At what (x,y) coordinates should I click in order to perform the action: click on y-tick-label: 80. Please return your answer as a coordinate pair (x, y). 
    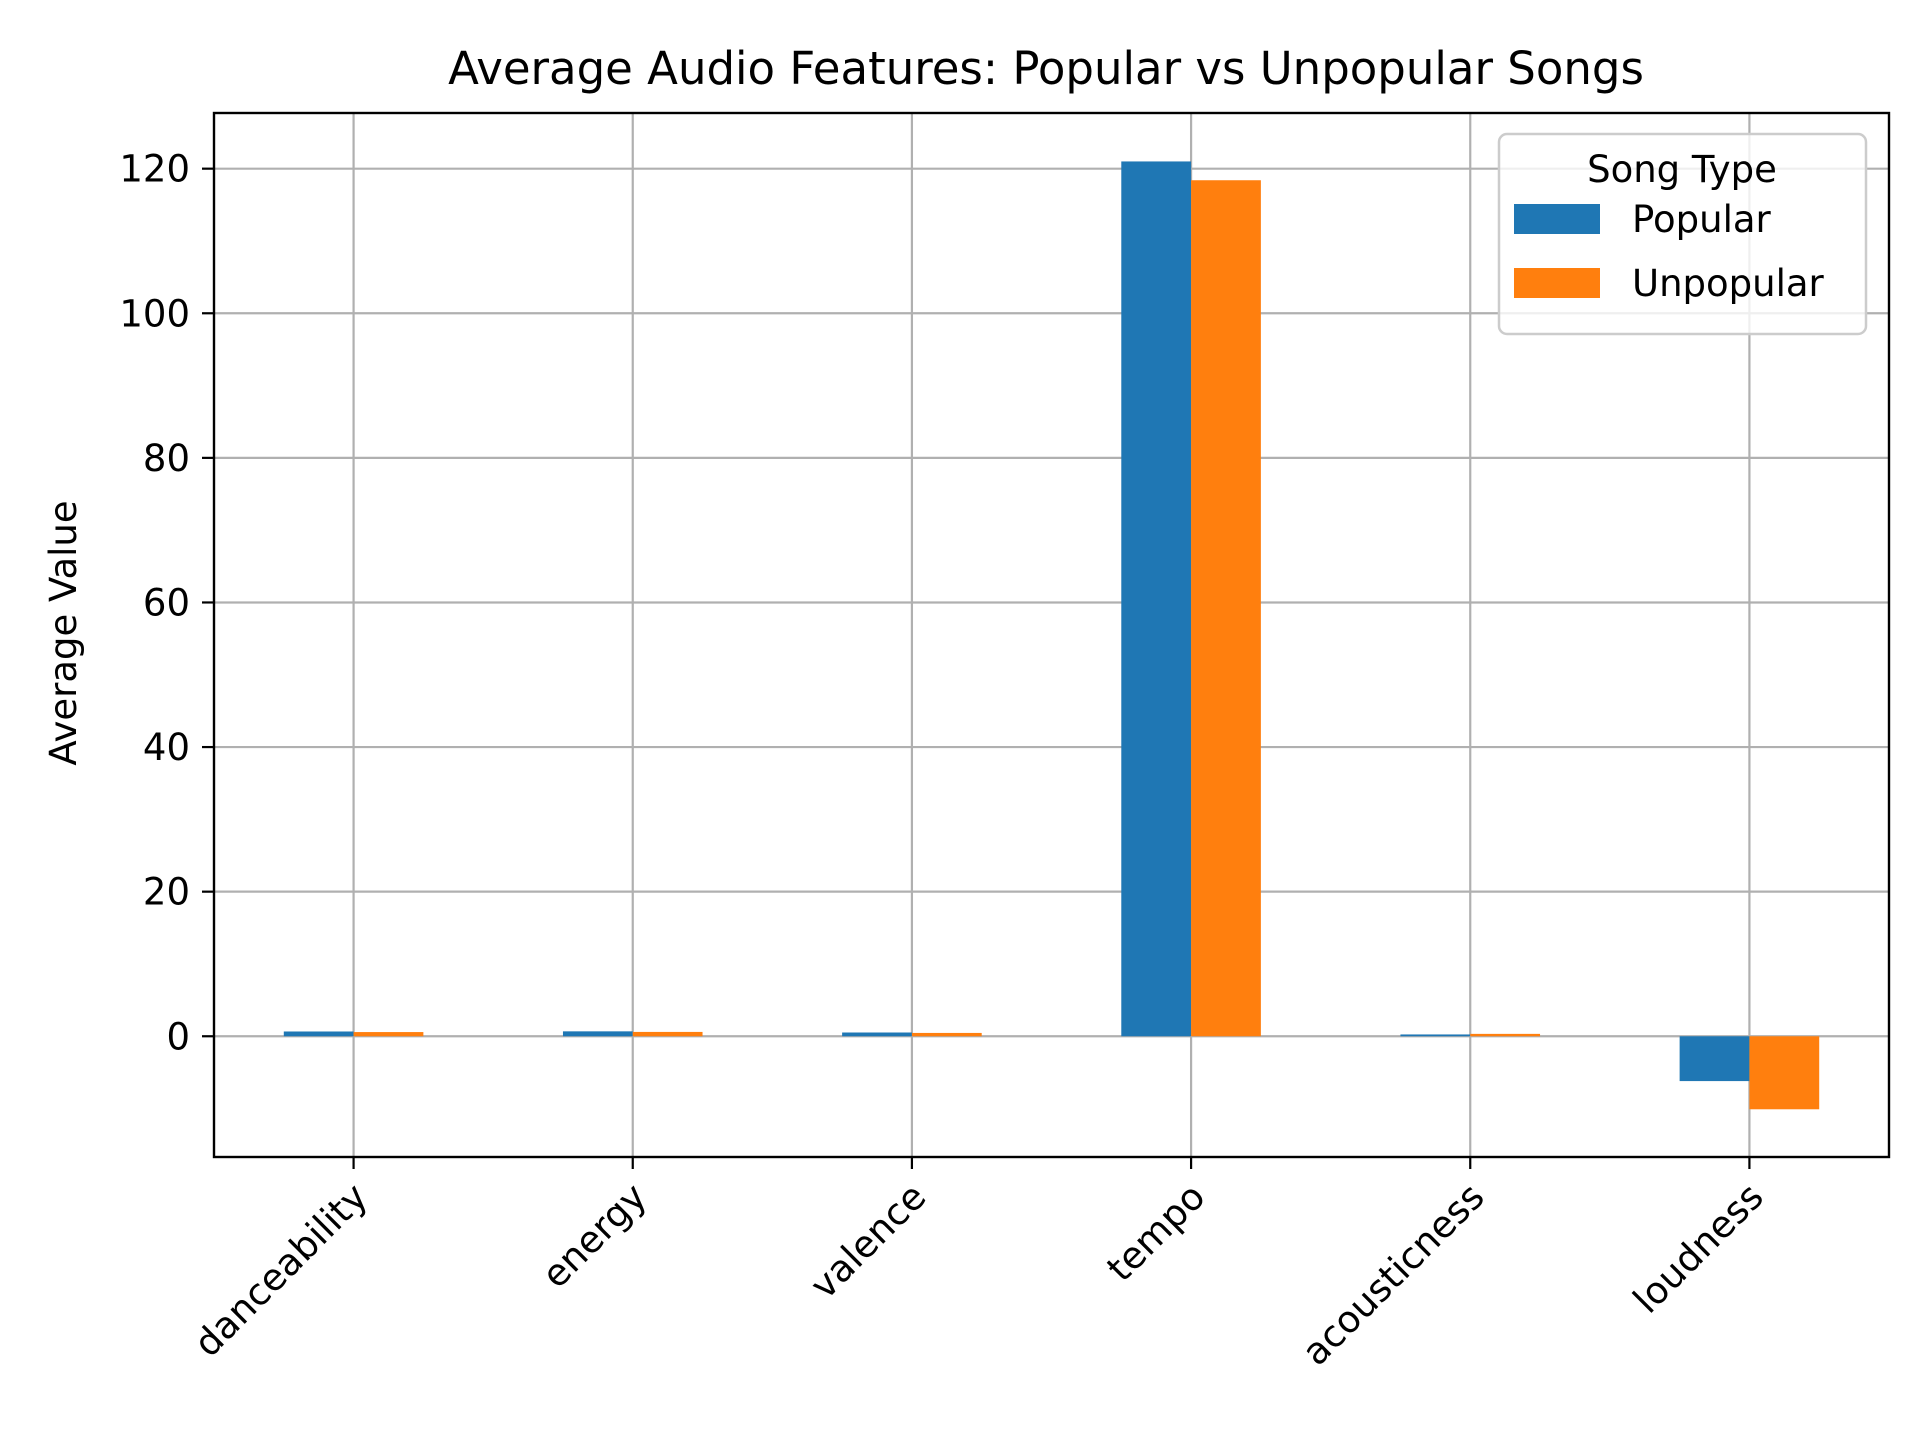
    Looking at the image, I should click on (166, 458).